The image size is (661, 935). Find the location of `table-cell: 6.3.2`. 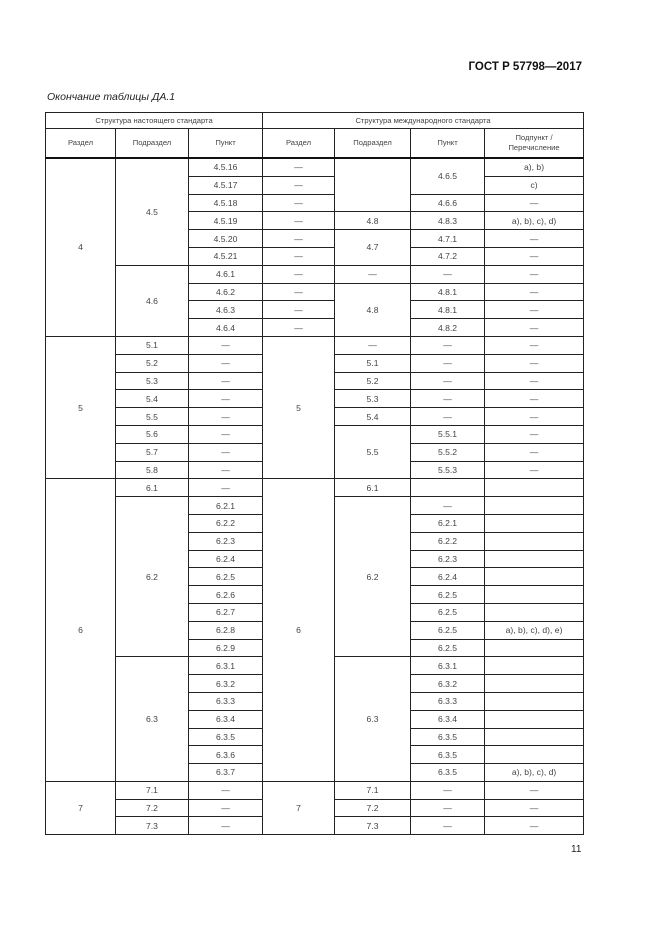

table-cell: 6.3.2 is located at coordinates (448, 683).